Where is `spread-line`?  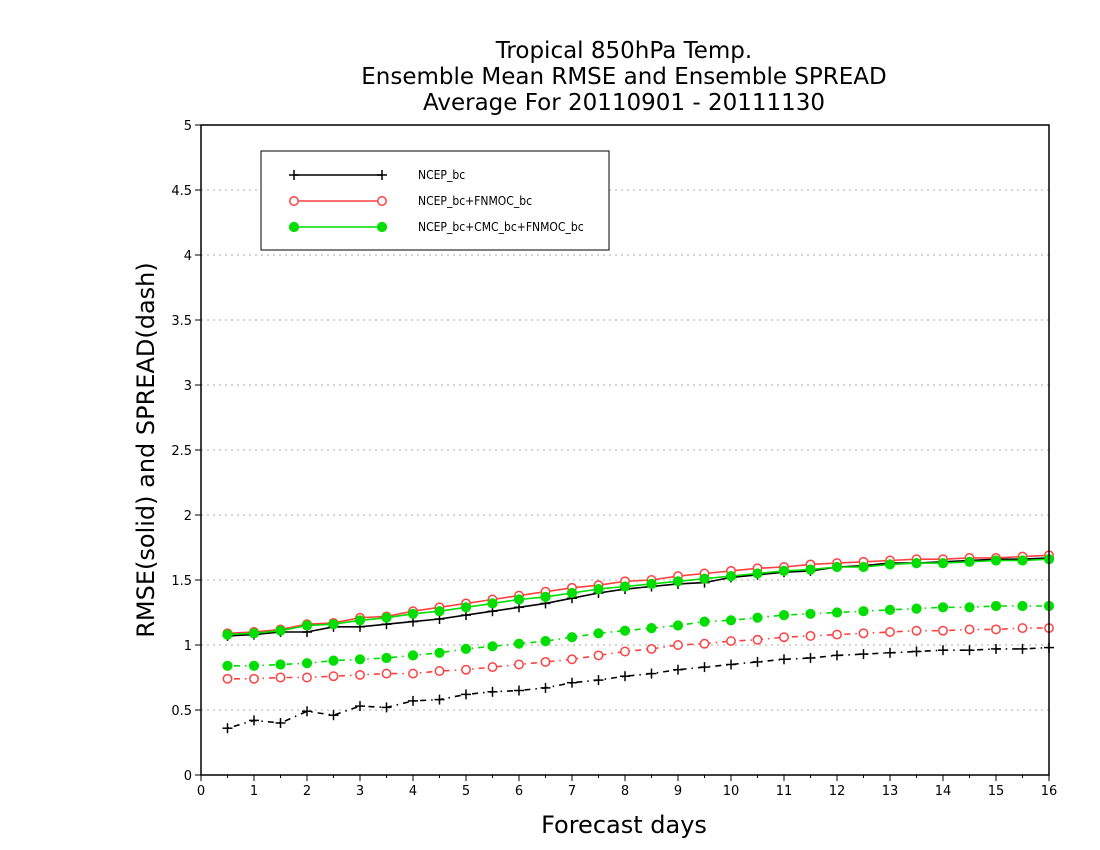 spread-line is located at coordinates (638, 653).